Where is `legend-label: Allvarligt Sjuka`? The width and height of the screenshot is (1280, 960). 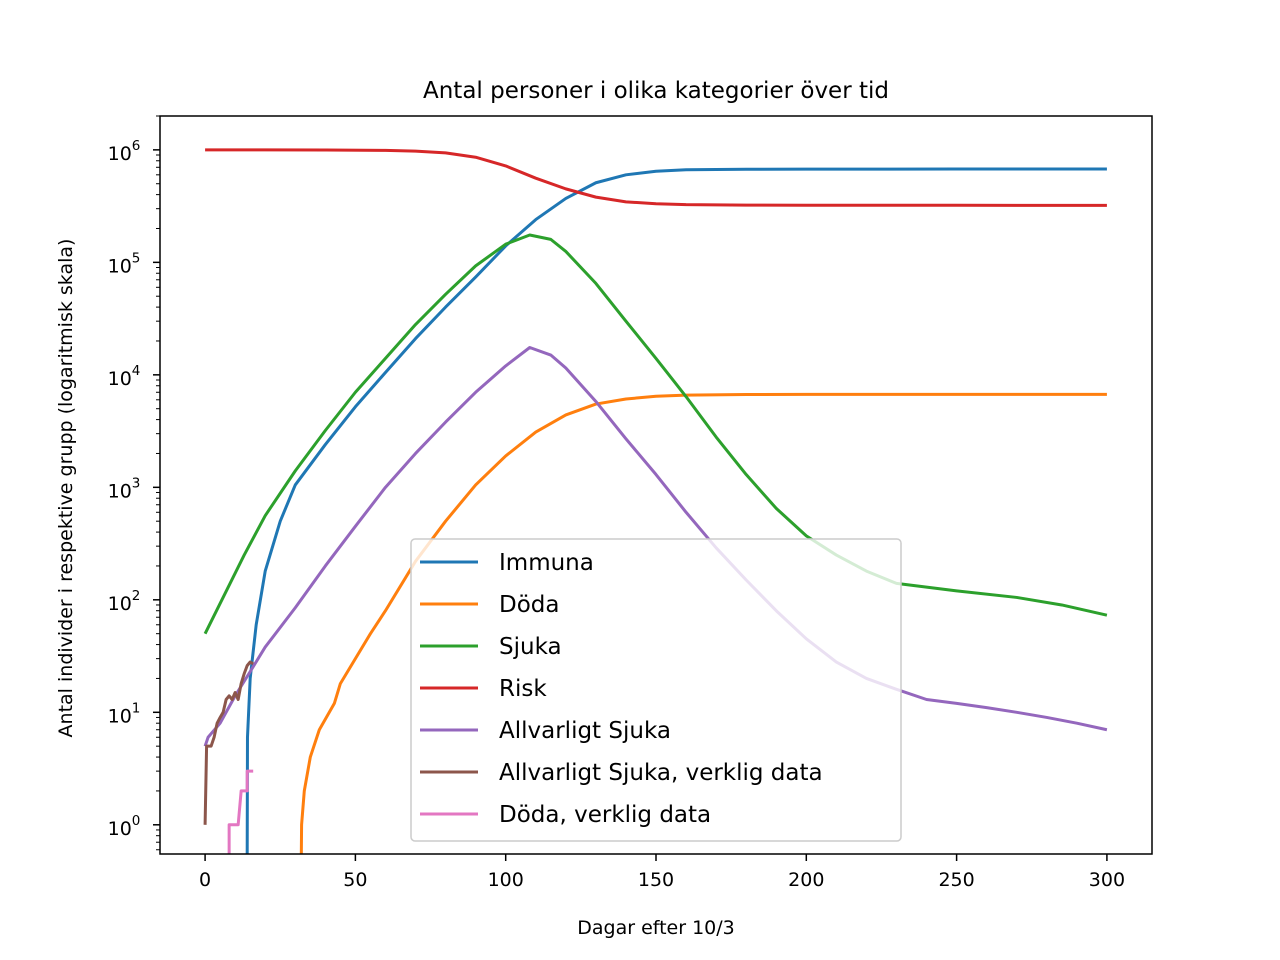
legend-label: Allvarligt Sjuka is located at coordinates (585, 731).